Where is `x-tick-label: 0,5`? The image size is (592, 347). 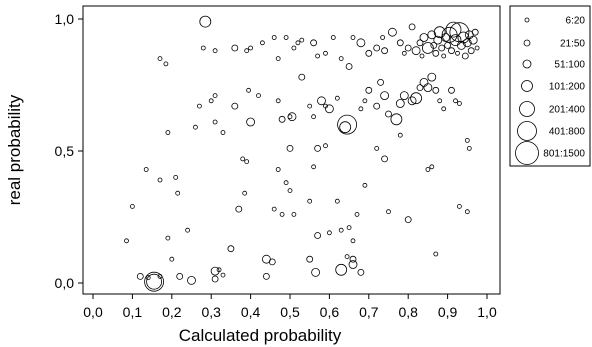
x-tick-label: 0,5 is located at coordinates (290, 312).